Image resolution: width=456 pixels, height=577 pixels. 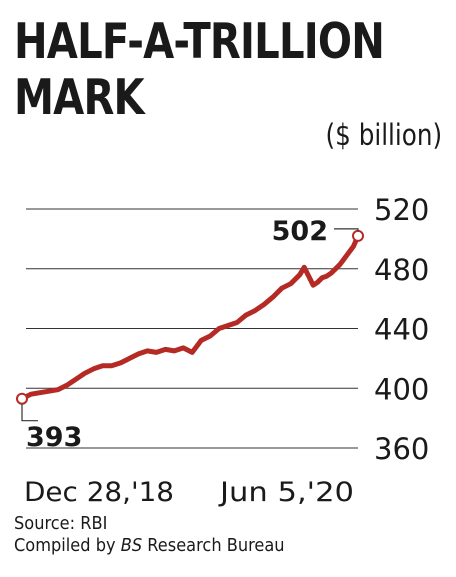 I want to click on y-tick-360: 360, so click(x=401, y=449).